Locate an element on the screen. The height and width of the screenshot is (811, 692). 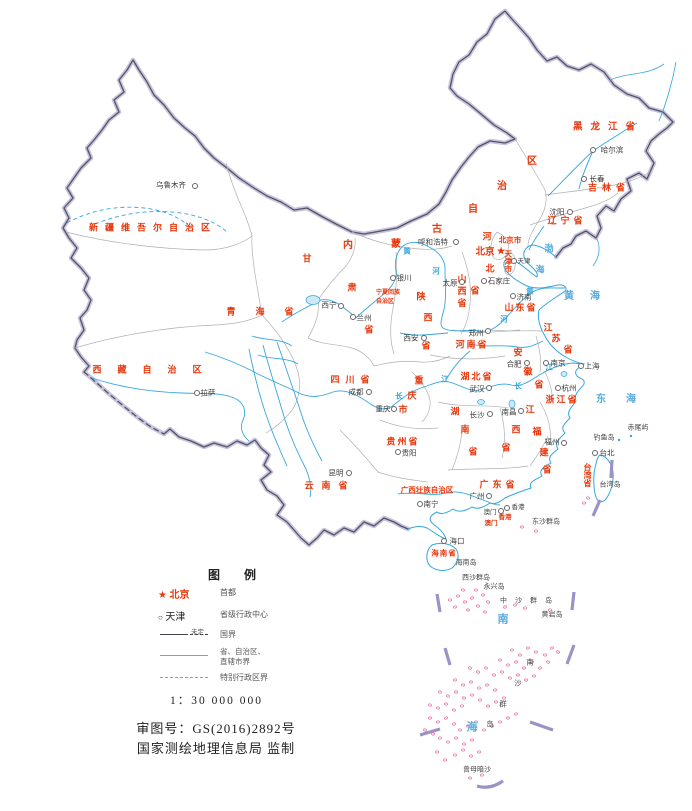
province-label: 南 is located at coordinates (465, 429).